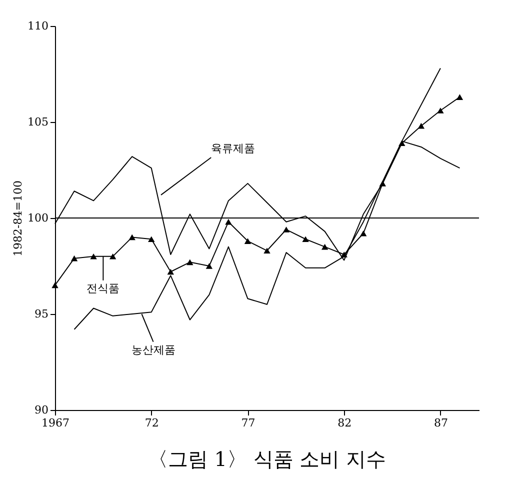 The width and height of the screenshot is (508, 491). I want to click on annotation: 전식품, so click(103, 289).